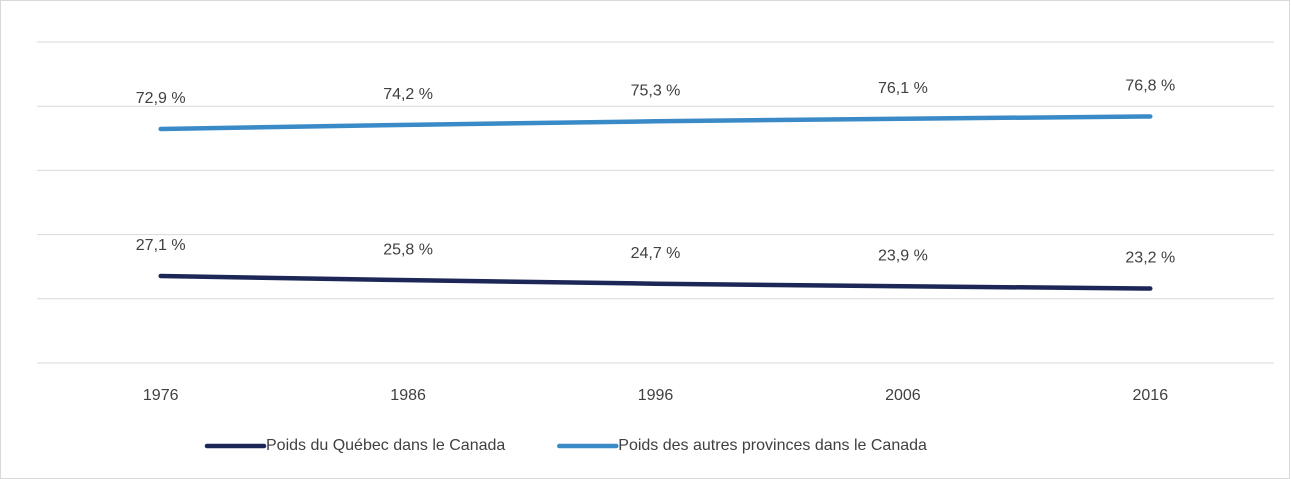 The width and height of the screenshot is (1291, 479). Describe the element at coordinates (903, 395) in the screenshot. I see `x-tick-label: 2006` at that location.